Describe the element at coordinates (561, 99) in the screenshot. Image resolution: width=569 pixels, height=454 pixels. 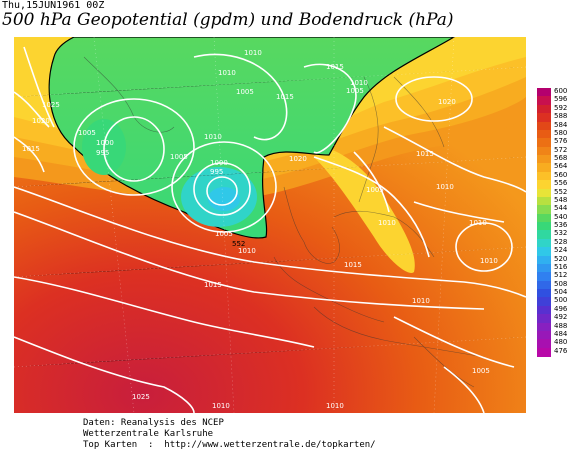
I see `color-scale-label: 596` at that location.